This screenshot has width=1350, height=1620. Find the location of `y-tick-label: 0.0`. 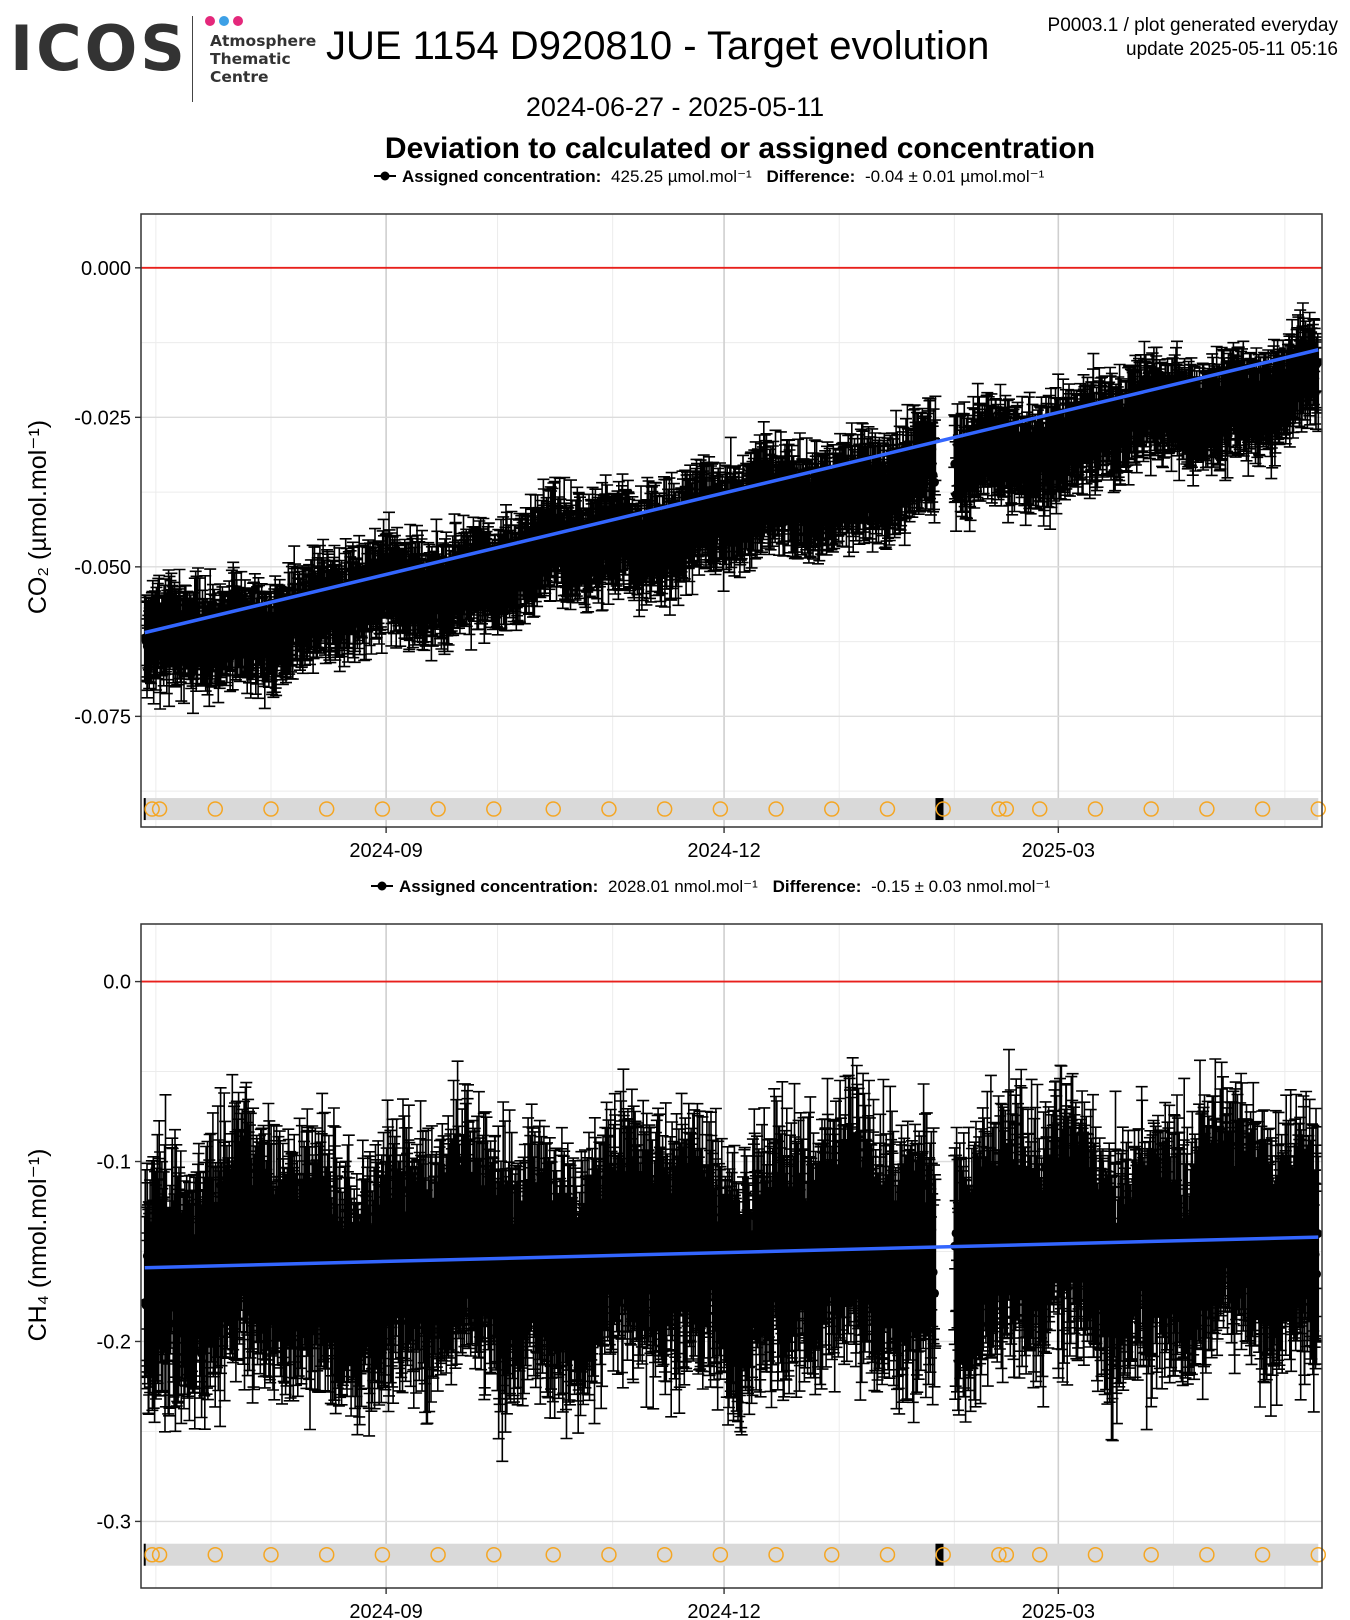

y-tick-label: 0.0 is located at coordinates (117, 983).